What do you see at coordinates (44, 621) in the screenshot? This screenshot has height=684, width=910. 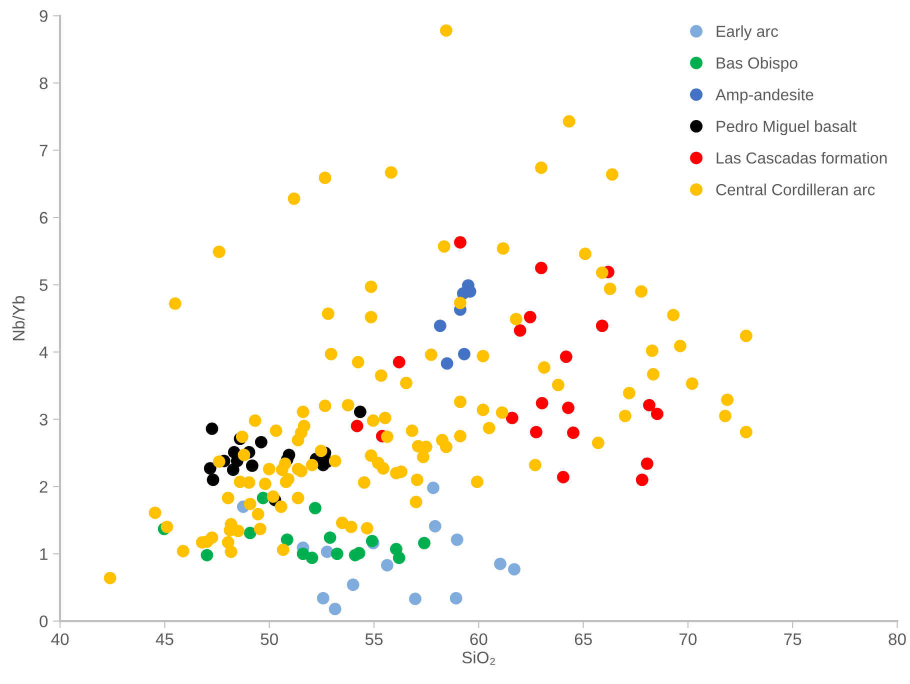 I see `y-tick-label: 0` at bounding box center [44, 621].